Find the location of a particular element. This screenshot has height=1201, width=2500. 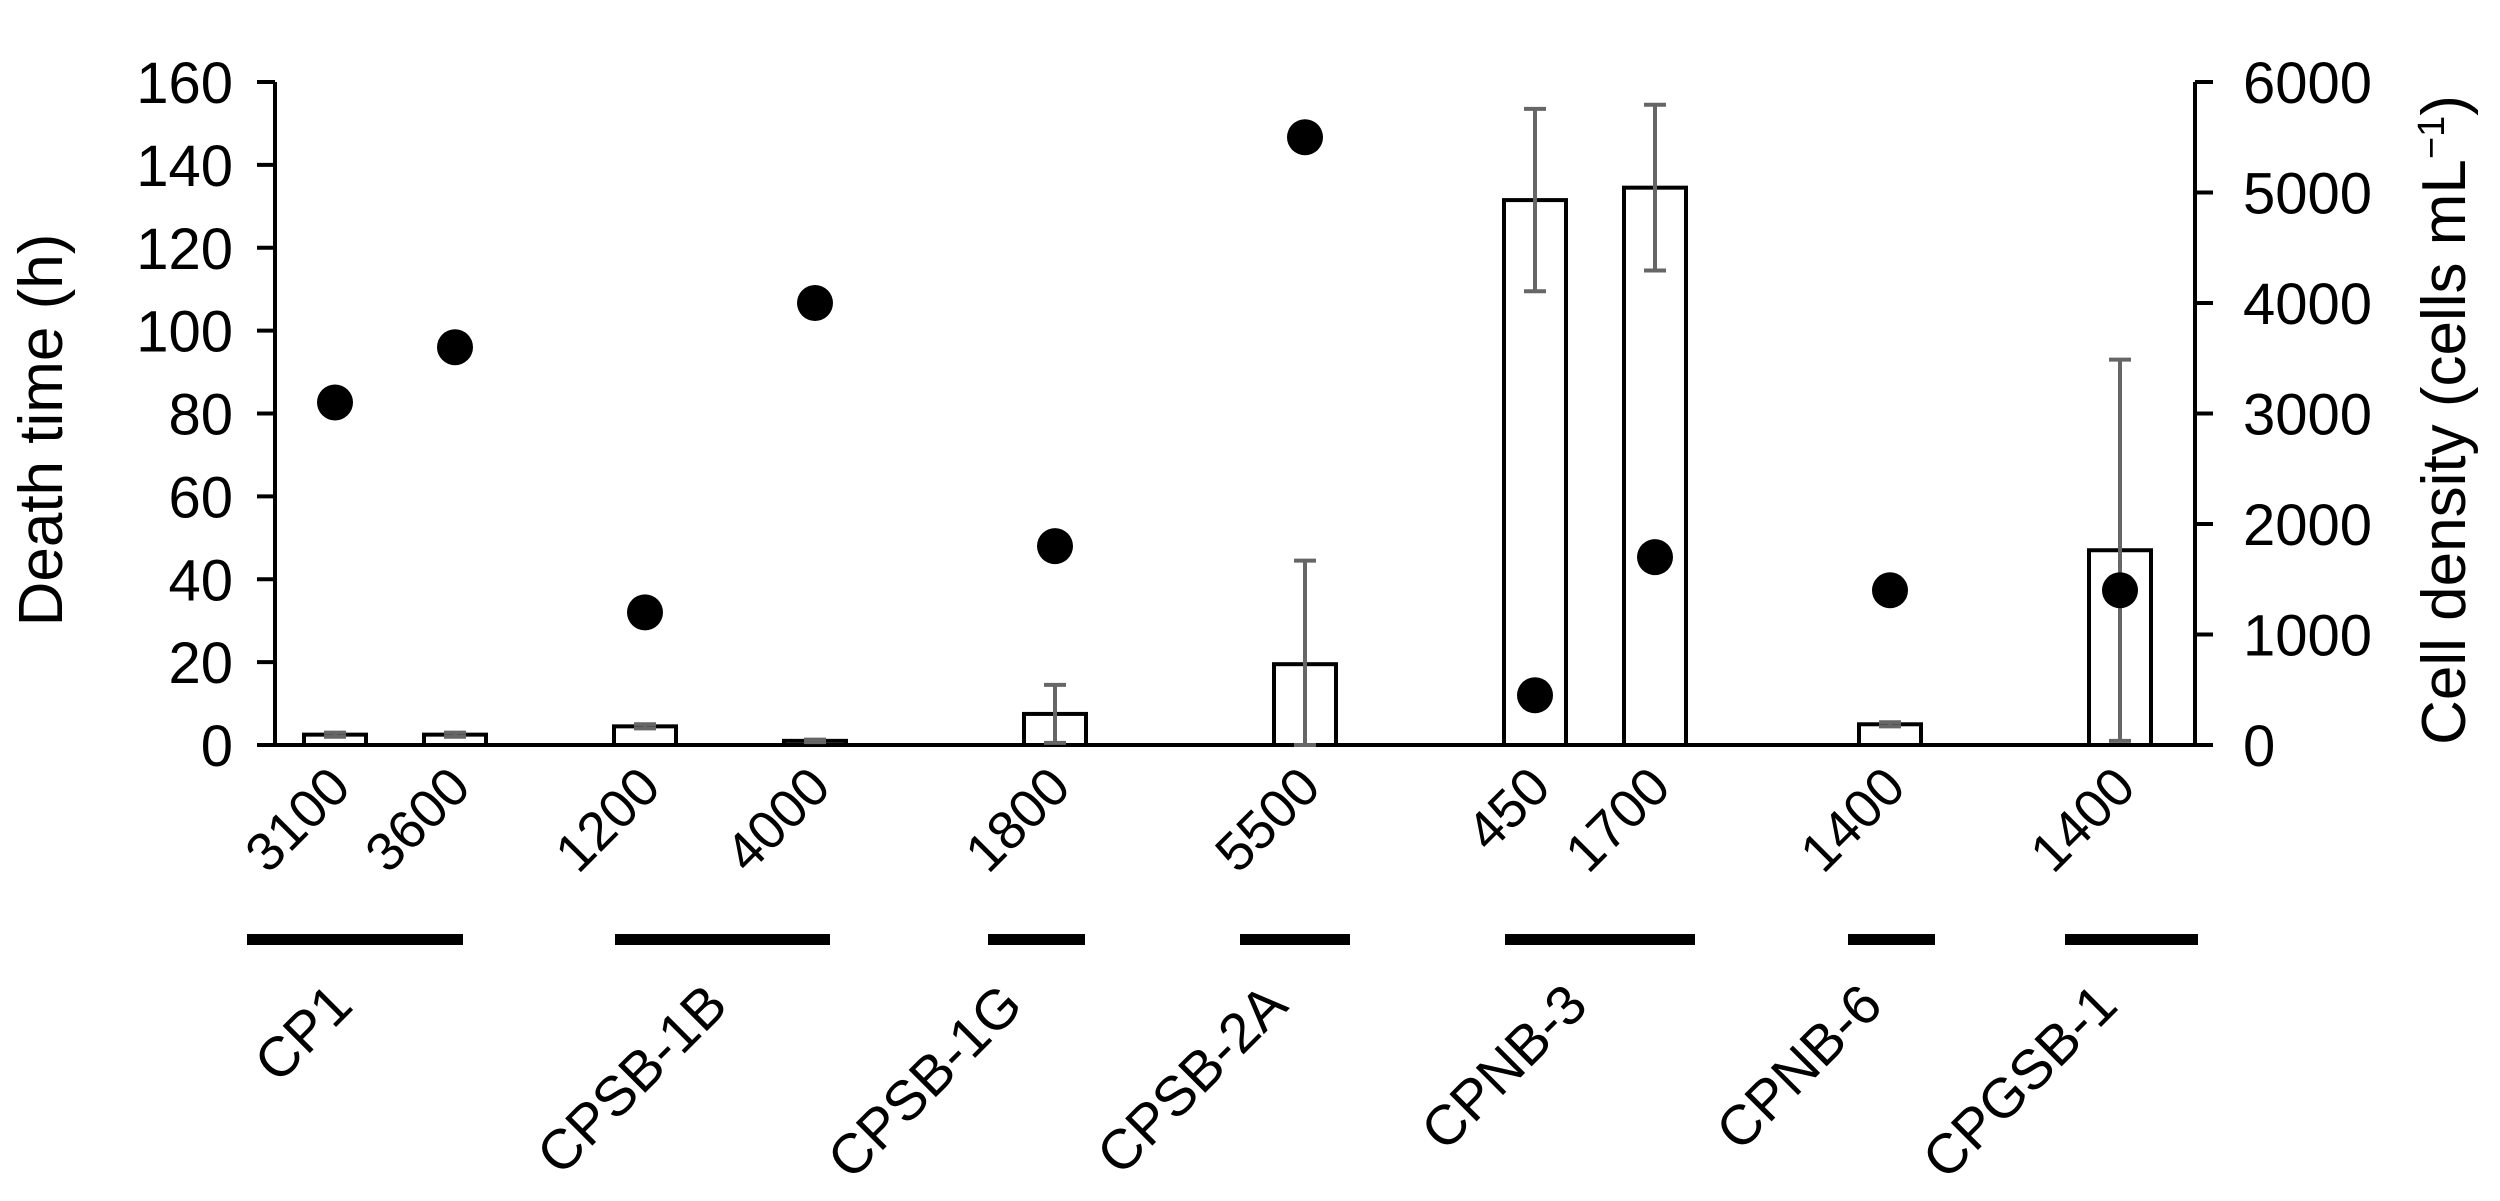

y2-tick-label: 4000 is located at coordinates (2307, 304).